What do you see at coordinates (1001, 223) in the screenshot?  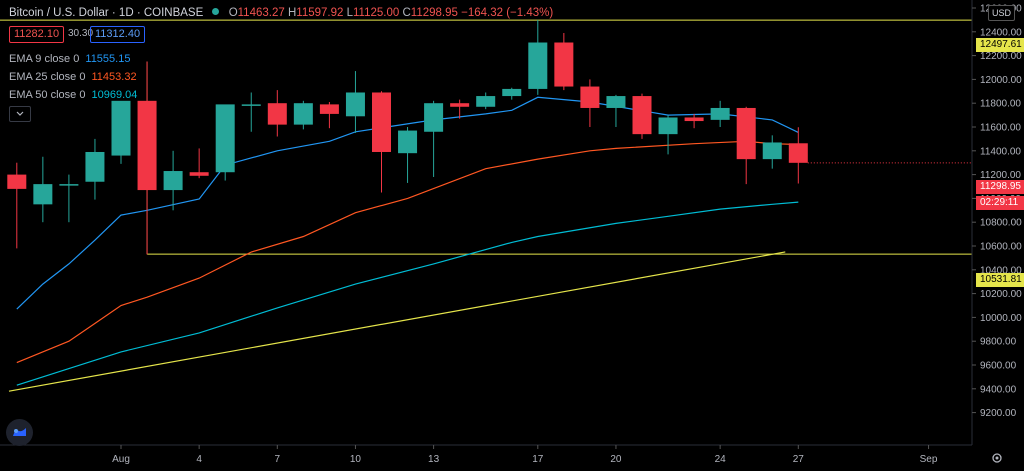 I see `y-tick-label: 10800.00` at bounding box center [1001, 223].